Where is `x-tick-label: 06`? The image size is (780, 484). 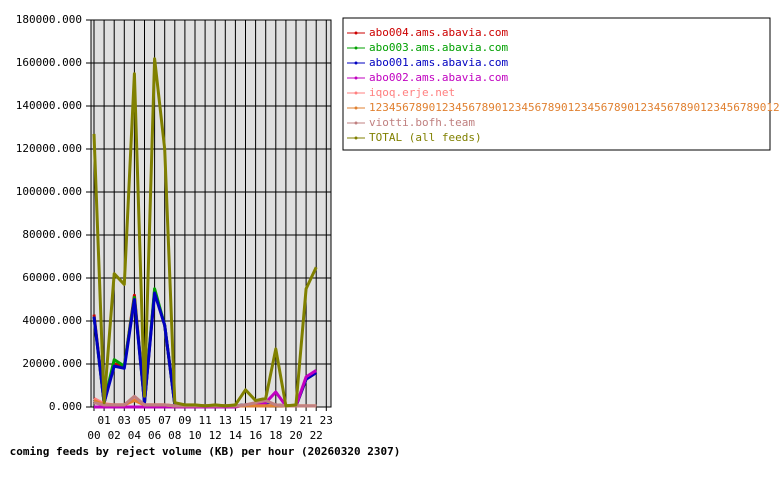
x-tick-label: 06 is located at coordinates (154, 435).